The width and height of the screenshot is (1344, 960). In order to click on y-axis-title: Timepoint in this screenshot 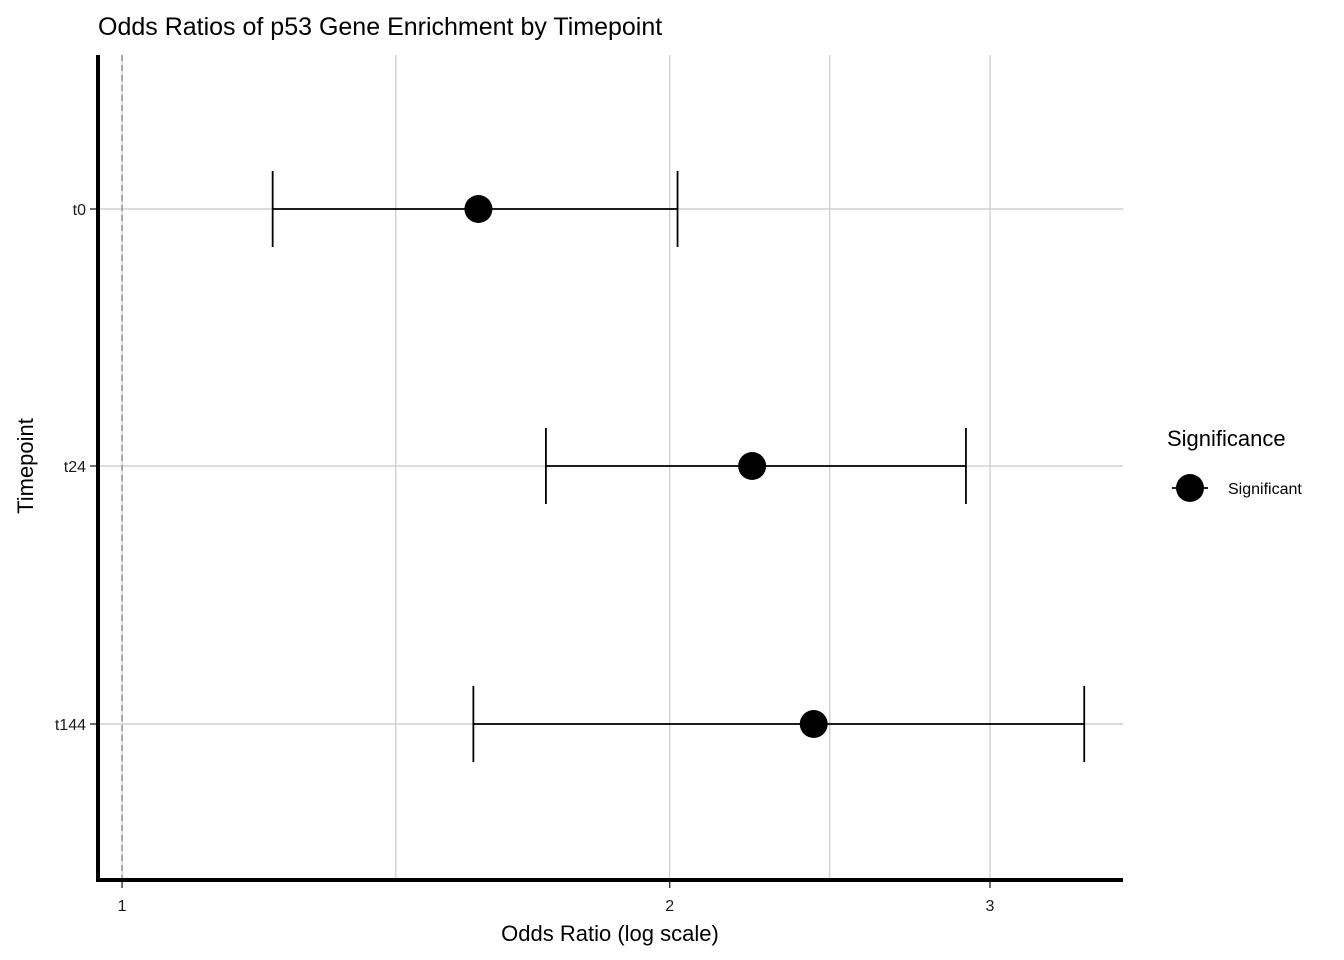, I will do `click(25, 466)`.